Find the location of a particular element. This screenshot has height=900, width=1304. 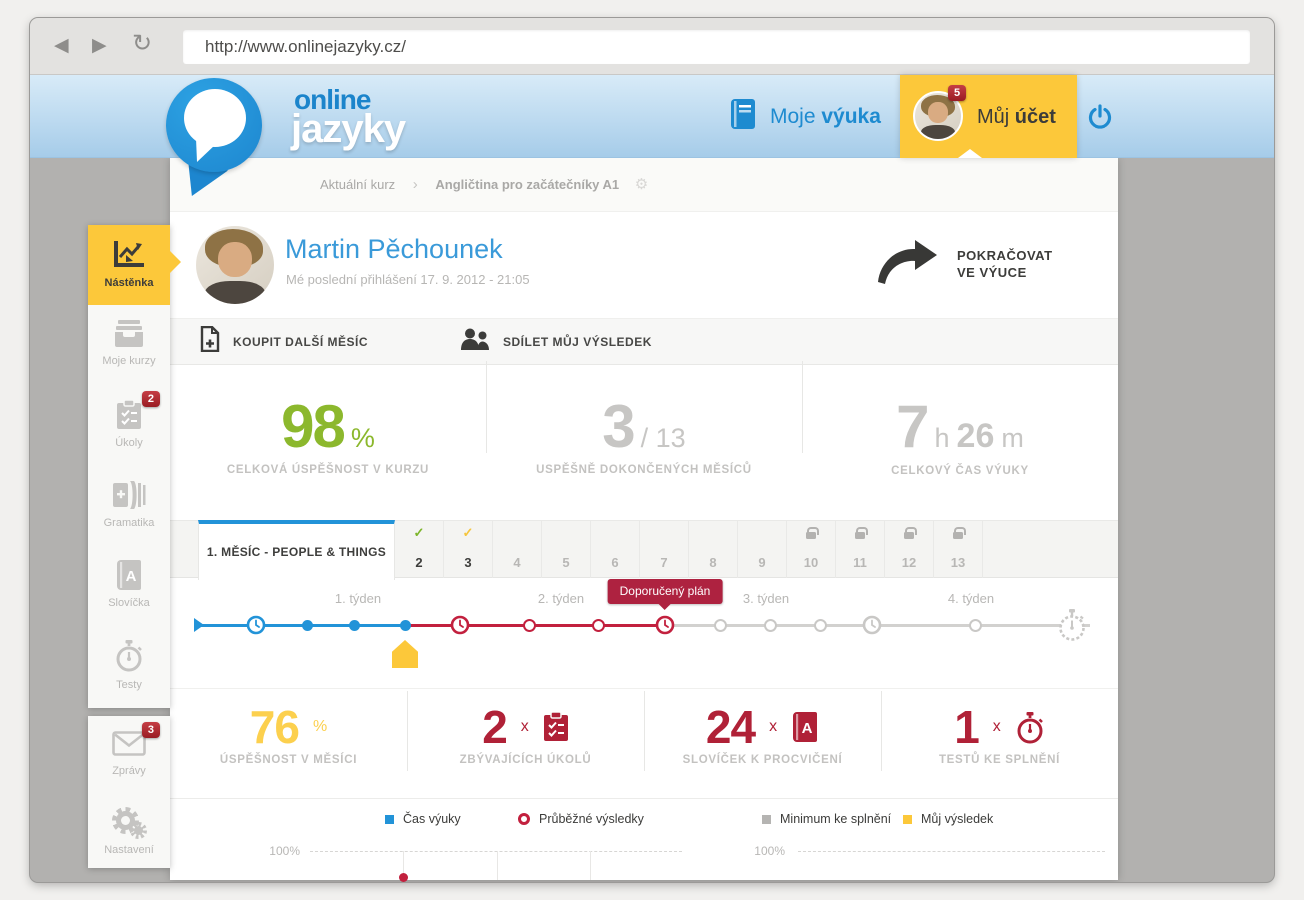

browser-reload-button: ↻ is located at coordinates (142, 43).